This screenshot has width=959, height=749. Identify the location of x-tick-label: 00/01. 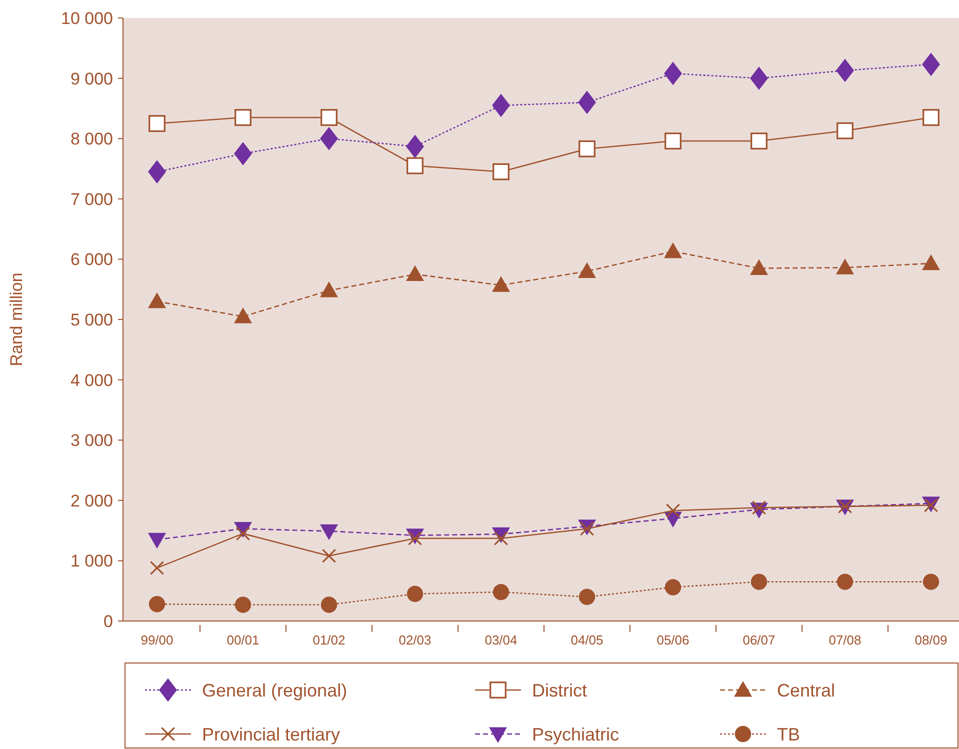
(243, 640).